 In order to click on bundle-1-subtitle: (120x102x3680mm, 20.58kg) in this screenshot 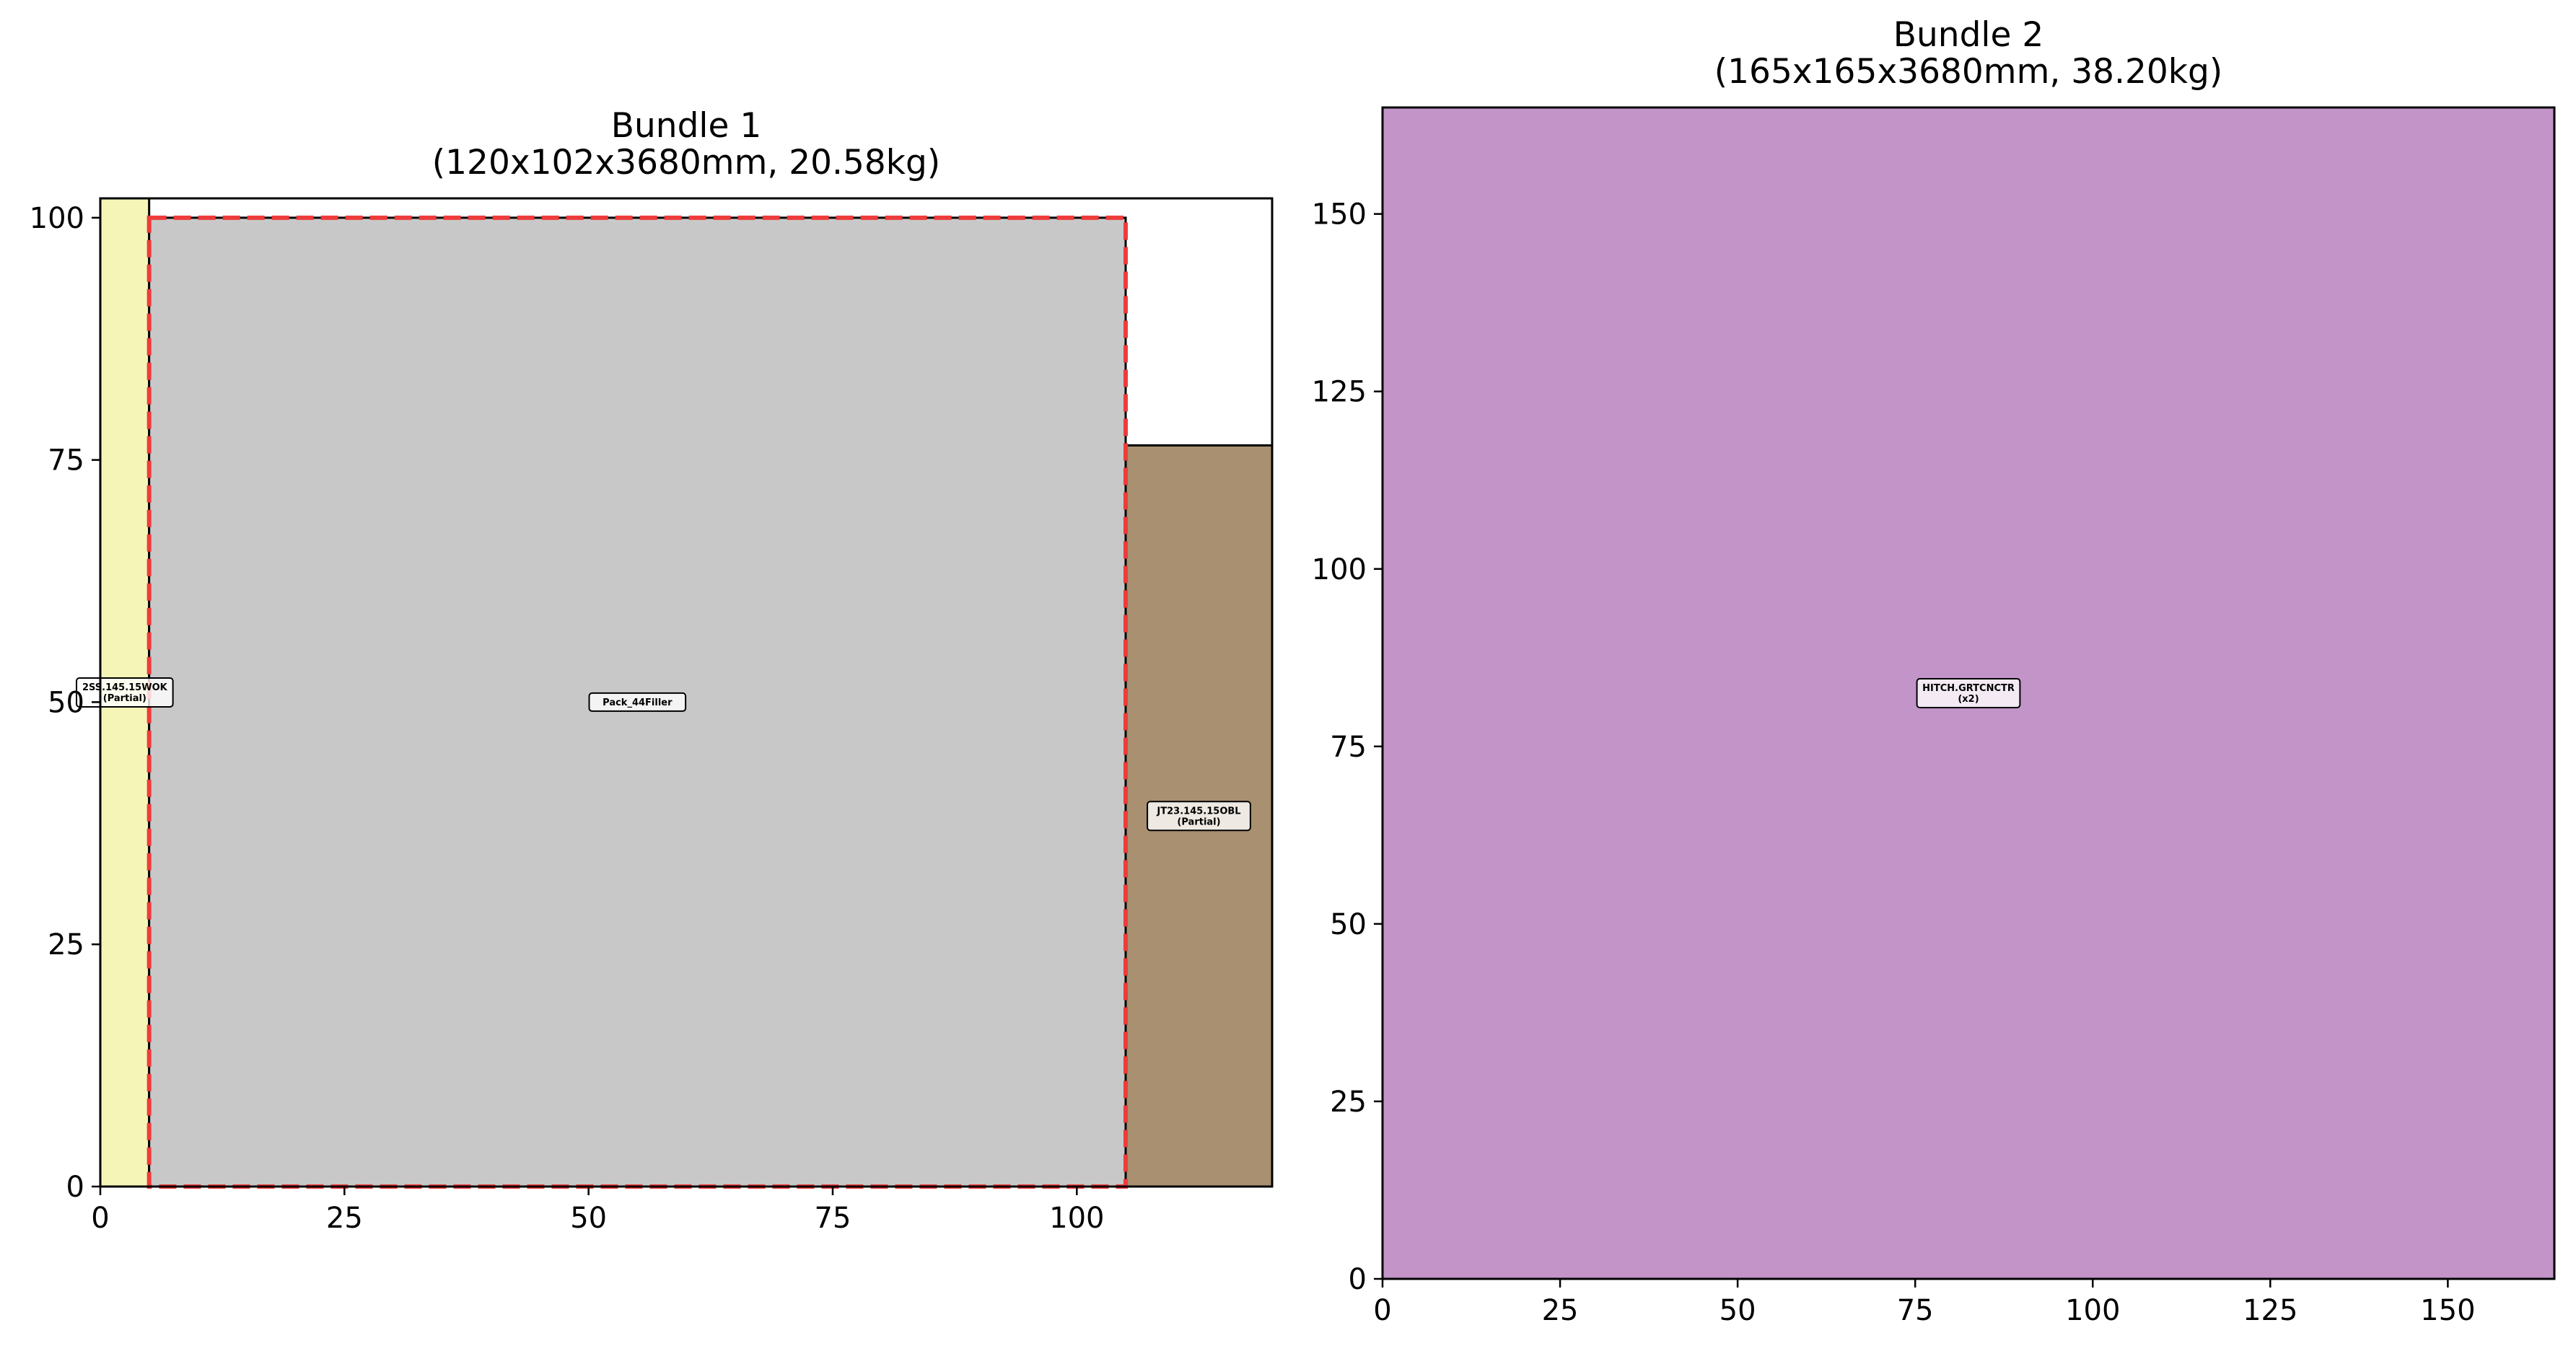, I will do `click(686, 162)`.